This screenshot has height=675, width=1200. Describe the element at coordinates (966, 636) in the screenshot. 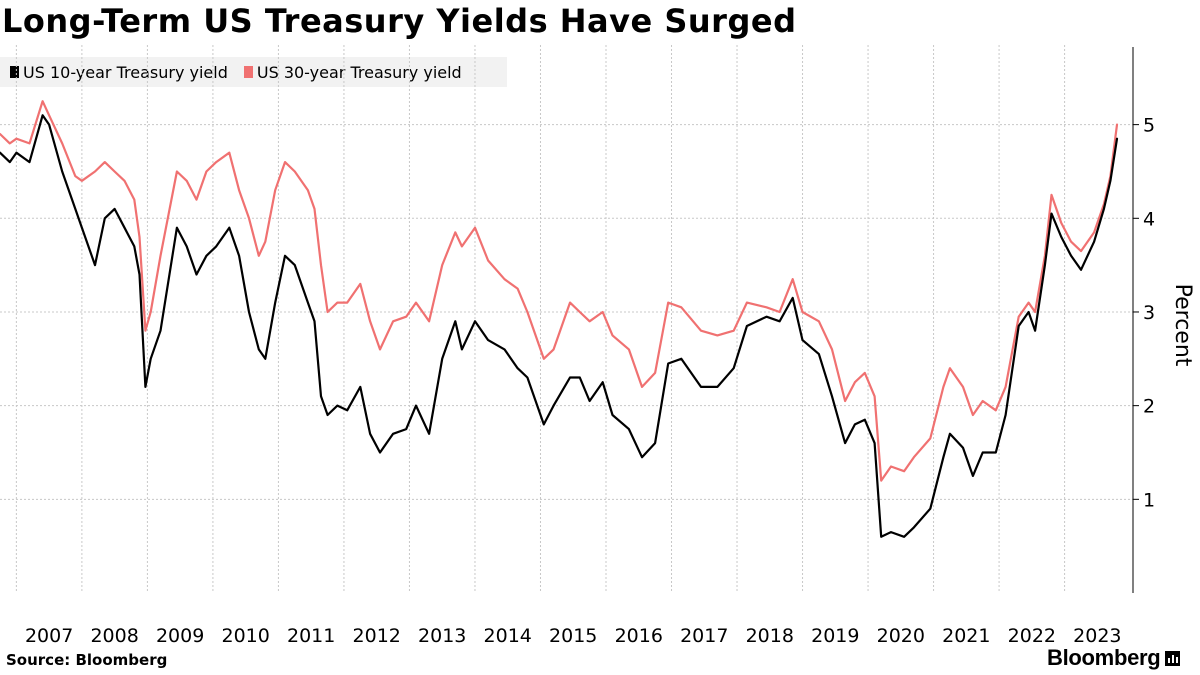

I see `x-tick-label-2021: 2021` at that location.